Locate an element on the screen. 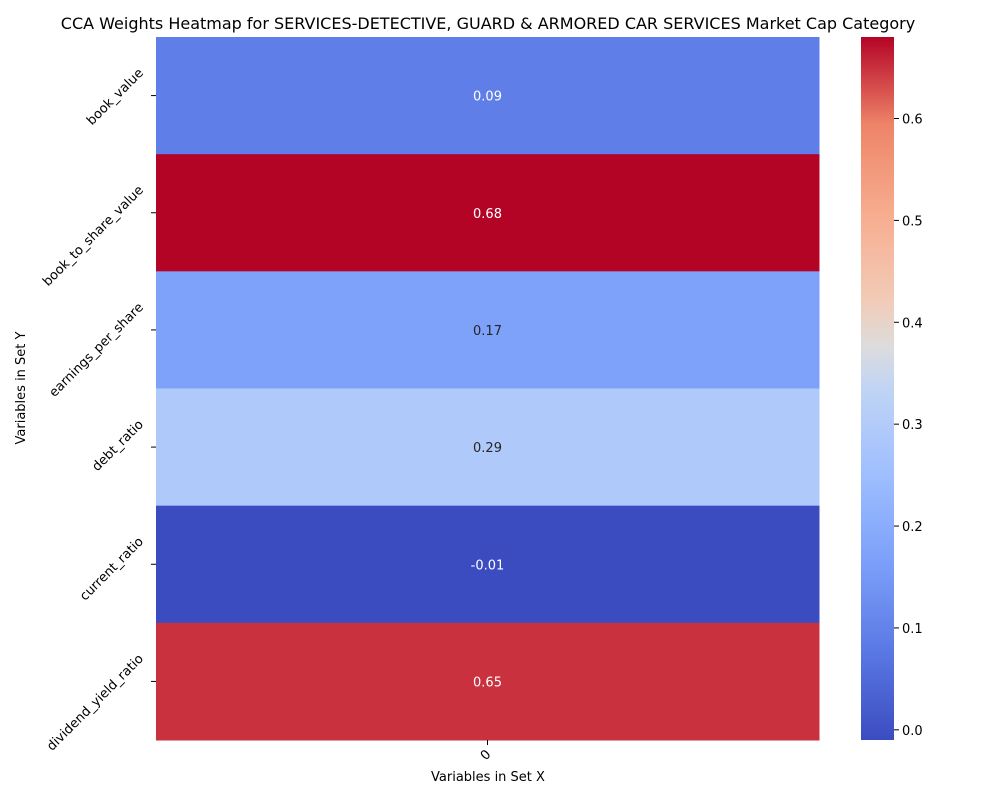  y-tick-label: dividend_yield_ratio is located at coordinates (95, 703).